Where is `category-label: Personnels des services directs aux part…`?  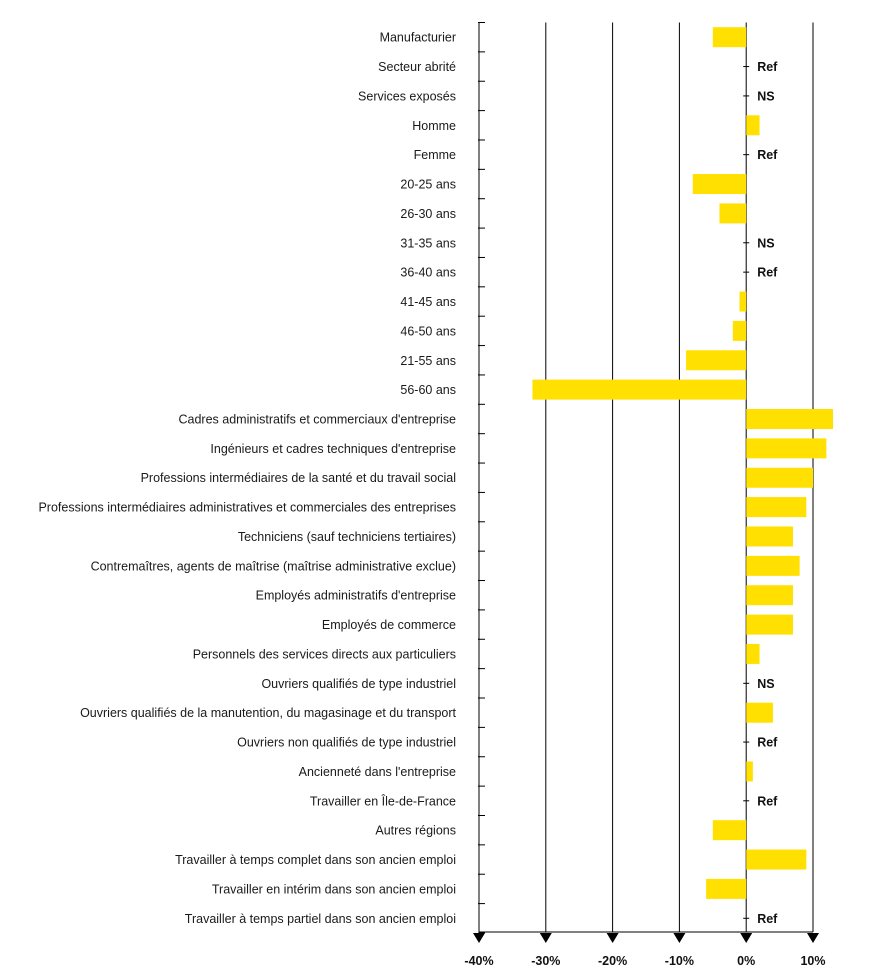
category-label: Personnels des services directs aux part… is located at coordinates (324, 654).